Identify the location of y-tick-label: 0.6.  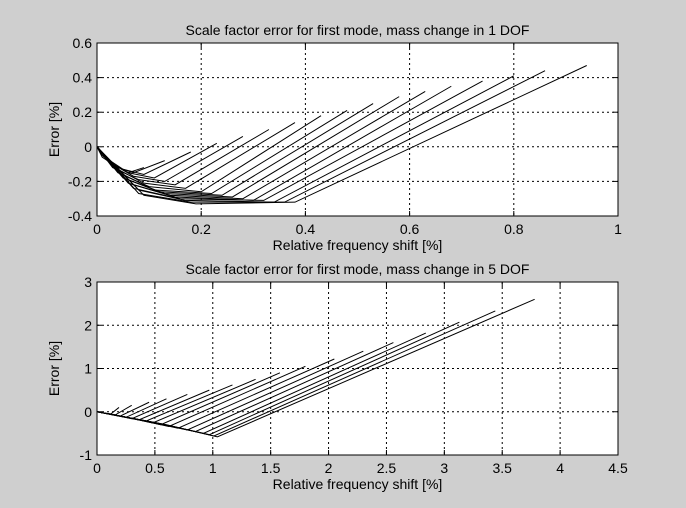
(83, 43).